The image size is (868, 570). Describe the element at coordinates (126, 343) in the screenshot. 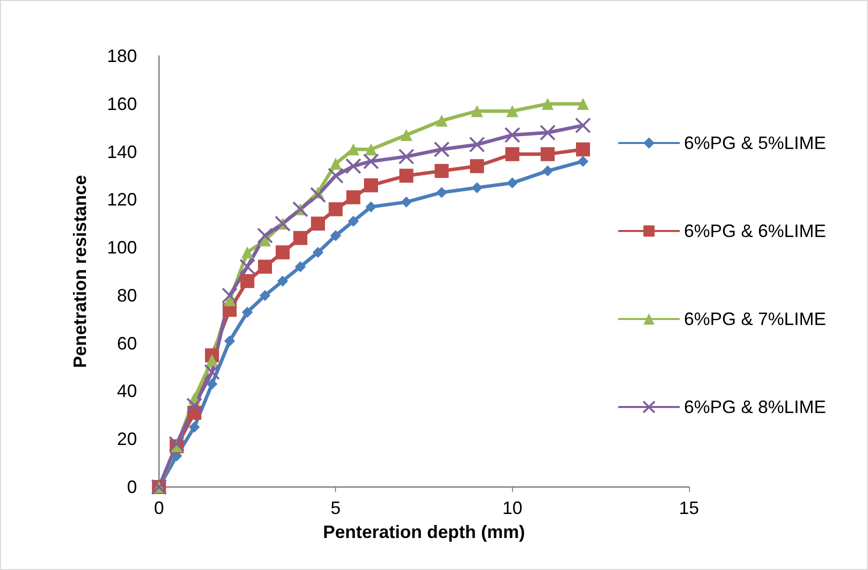

I see `y-tick-label: 60` at that location.